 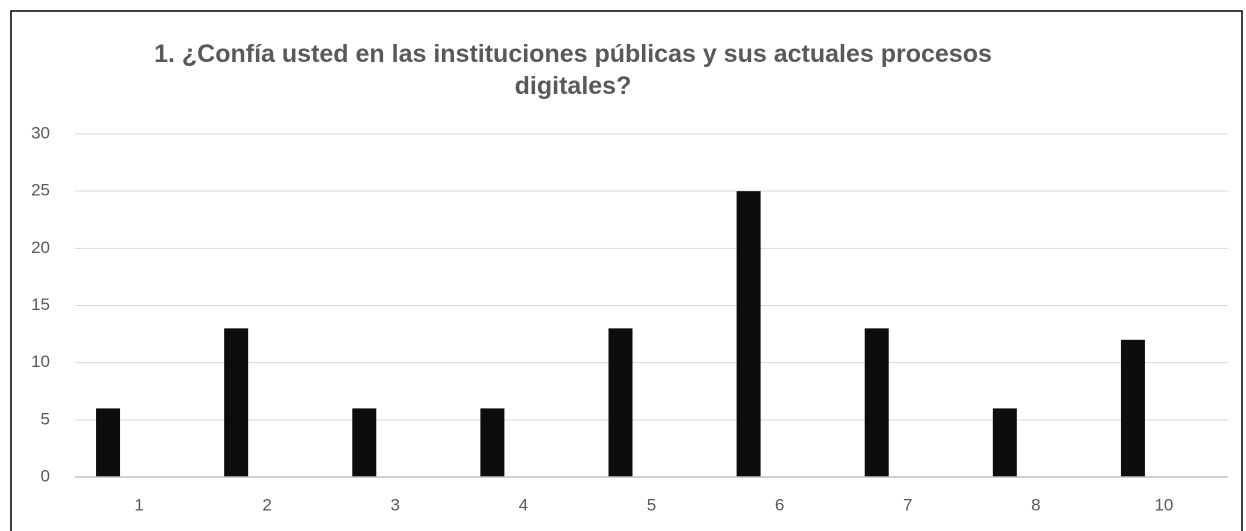 I want to click on x-tick-label: 2, so click(x=266, y=504).